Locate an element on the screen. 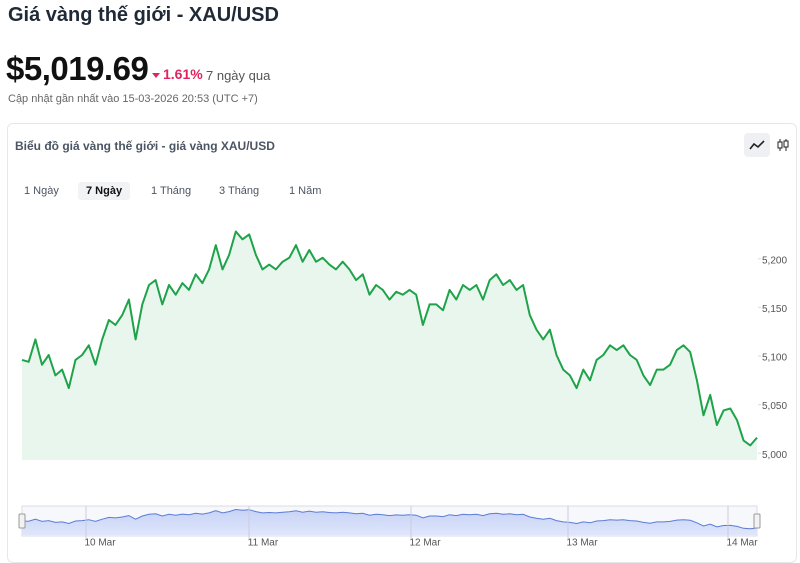 The image size is (800, 563). navigator-label: 13 Mar is located at coordinates (582, 543).